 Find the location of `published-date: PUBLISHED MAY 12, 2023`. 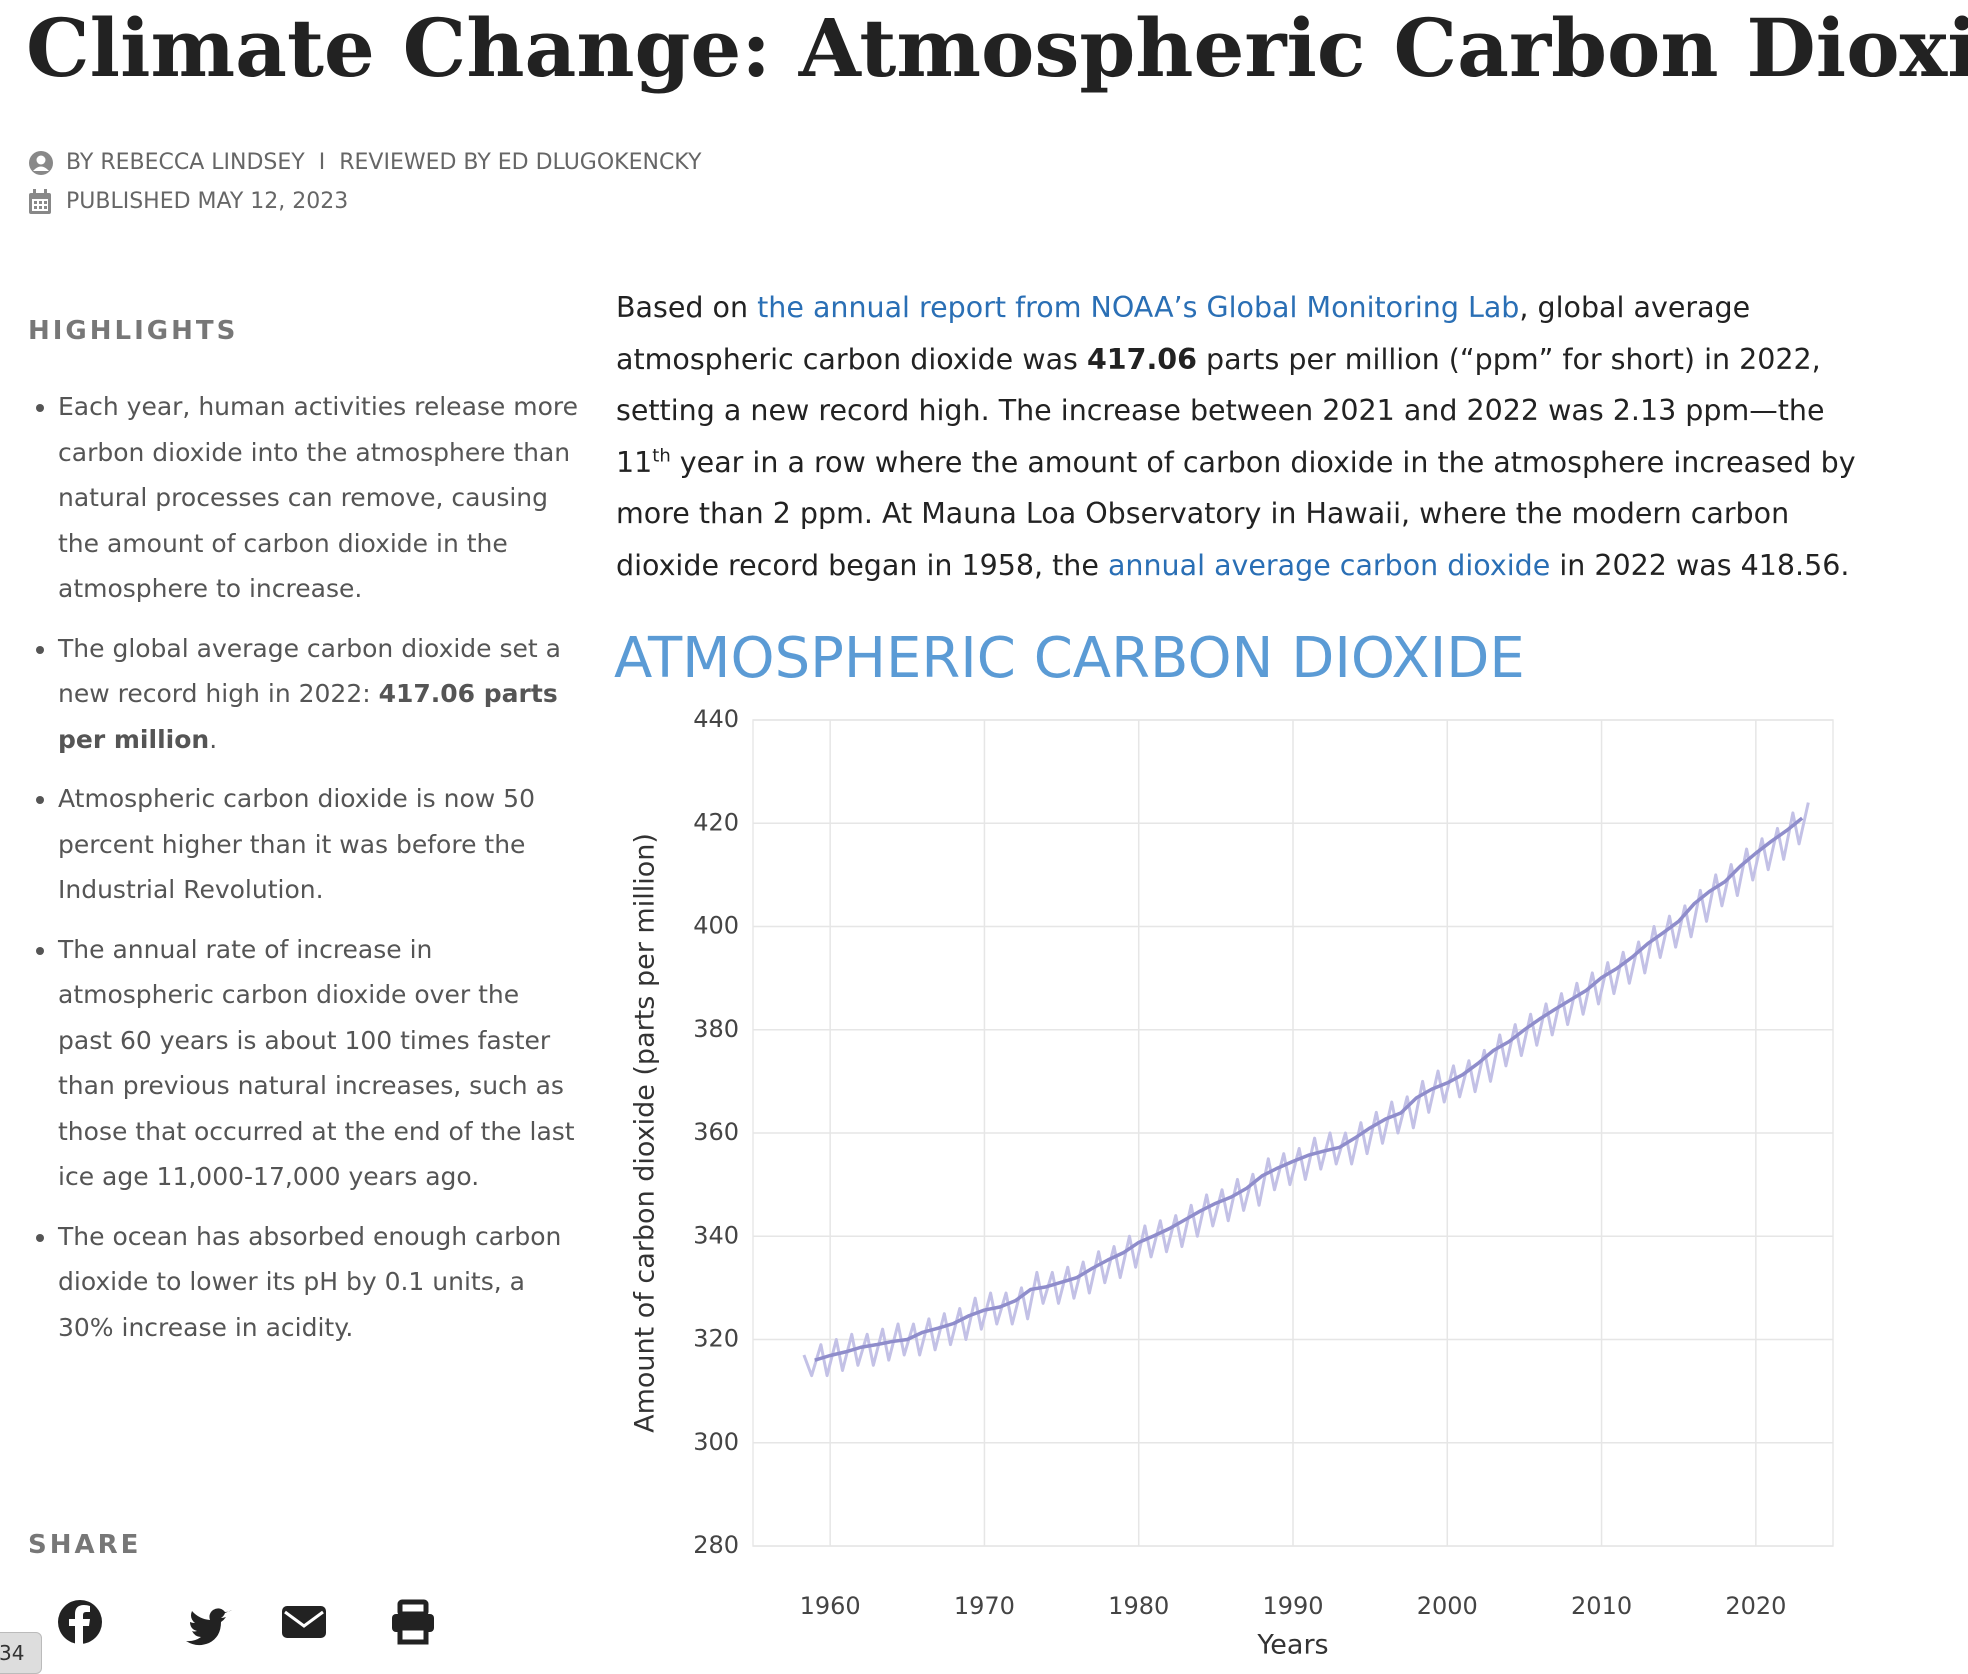

published-date: PUBLISHED MAY 12, 2023 is located at coordinates (207, 201).